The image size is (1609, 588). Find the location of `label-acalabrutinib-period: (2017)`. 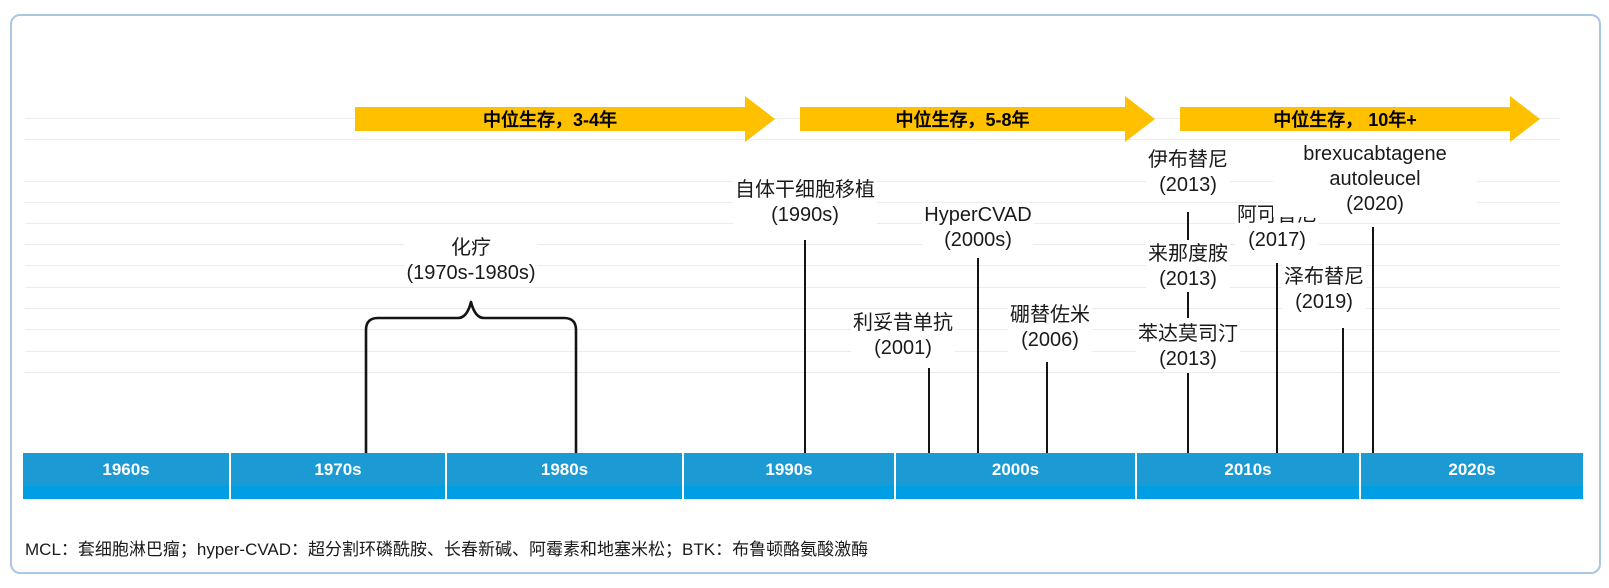

label-acalabrutinib-period: (2017) is located at coordinates (1277, 240).